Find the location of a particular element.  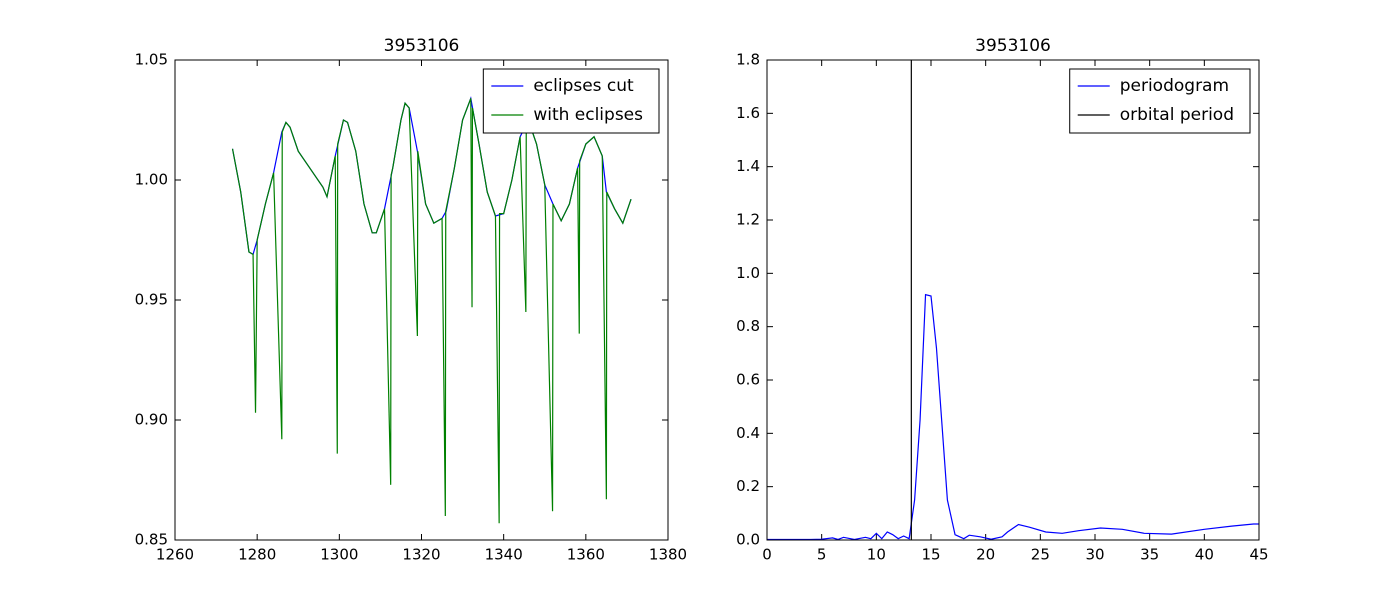

x-tick-label: 1280 is located at coordinates (257, 555).